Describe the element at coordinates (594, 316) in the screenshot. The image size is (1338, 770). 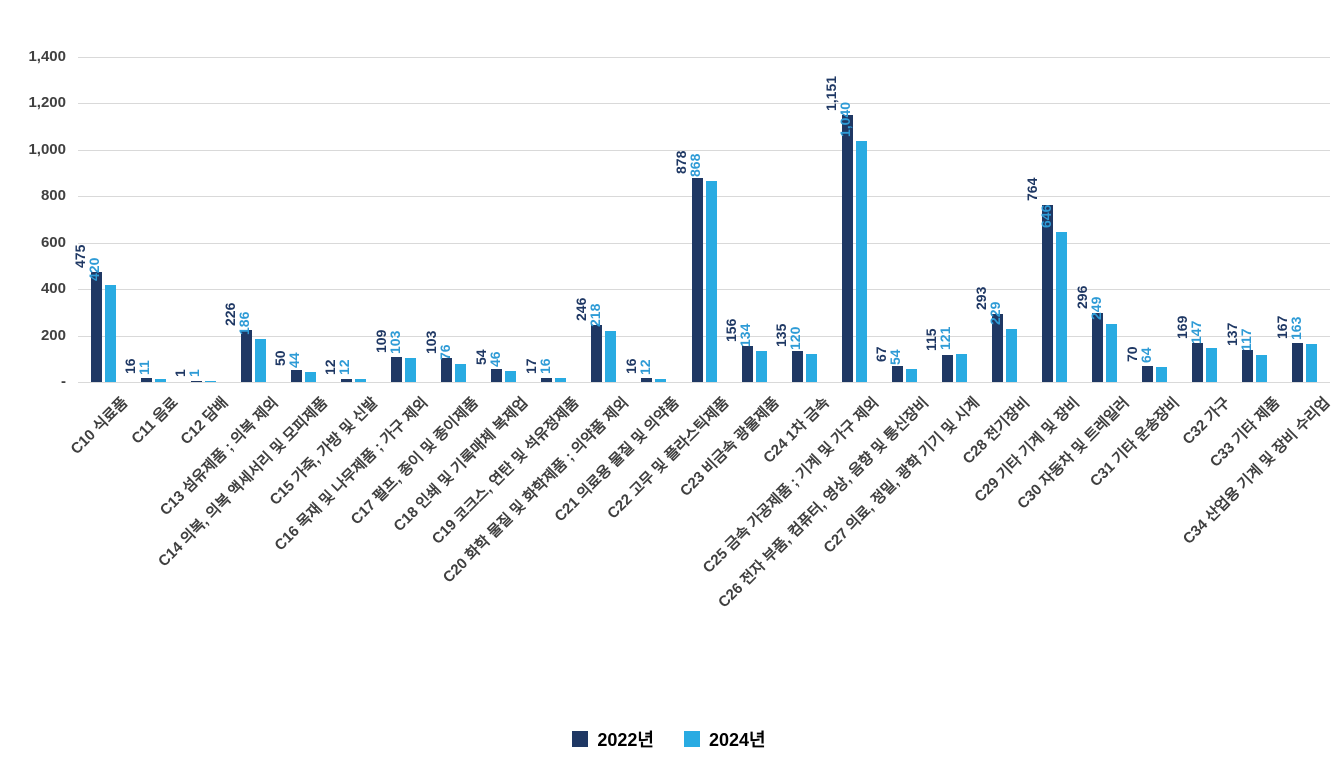
I see `bar-value-label: 218` at that location.